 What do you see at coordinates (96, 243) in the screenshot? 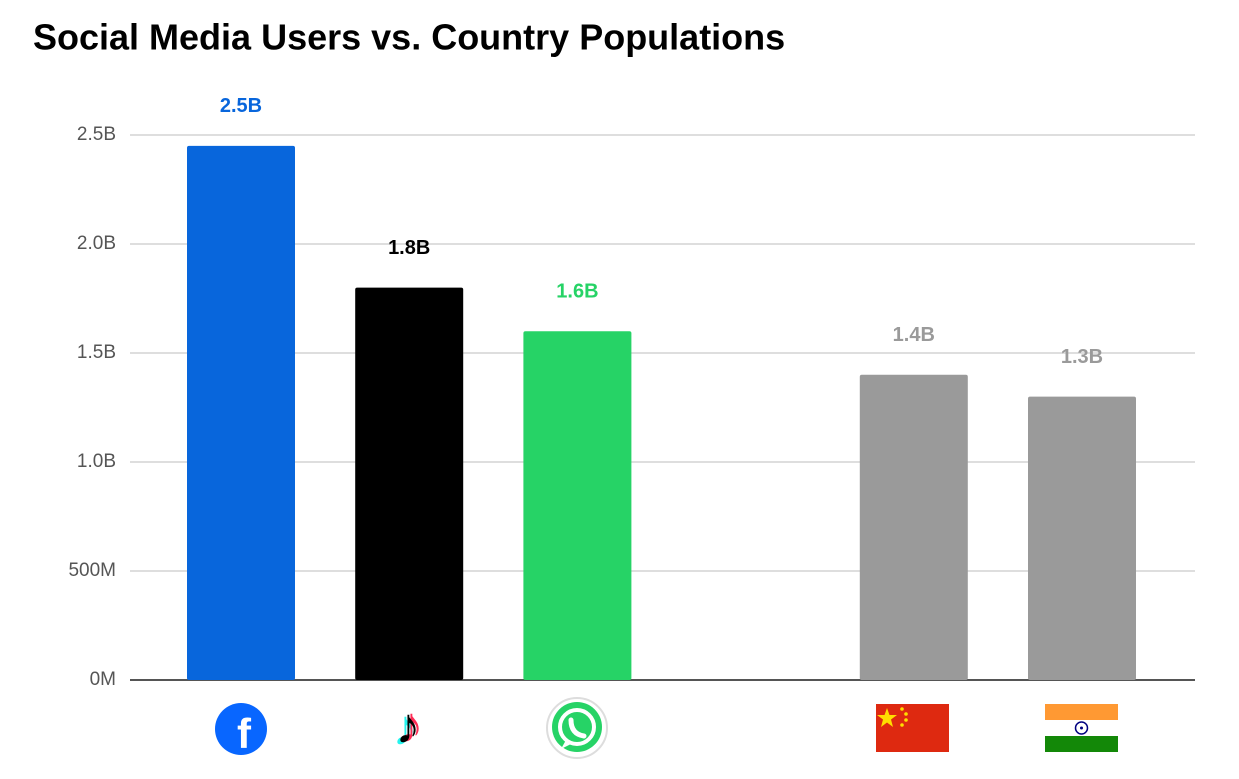
I see `y-tick-label: 2.0B` at bounding box center [96, 243].